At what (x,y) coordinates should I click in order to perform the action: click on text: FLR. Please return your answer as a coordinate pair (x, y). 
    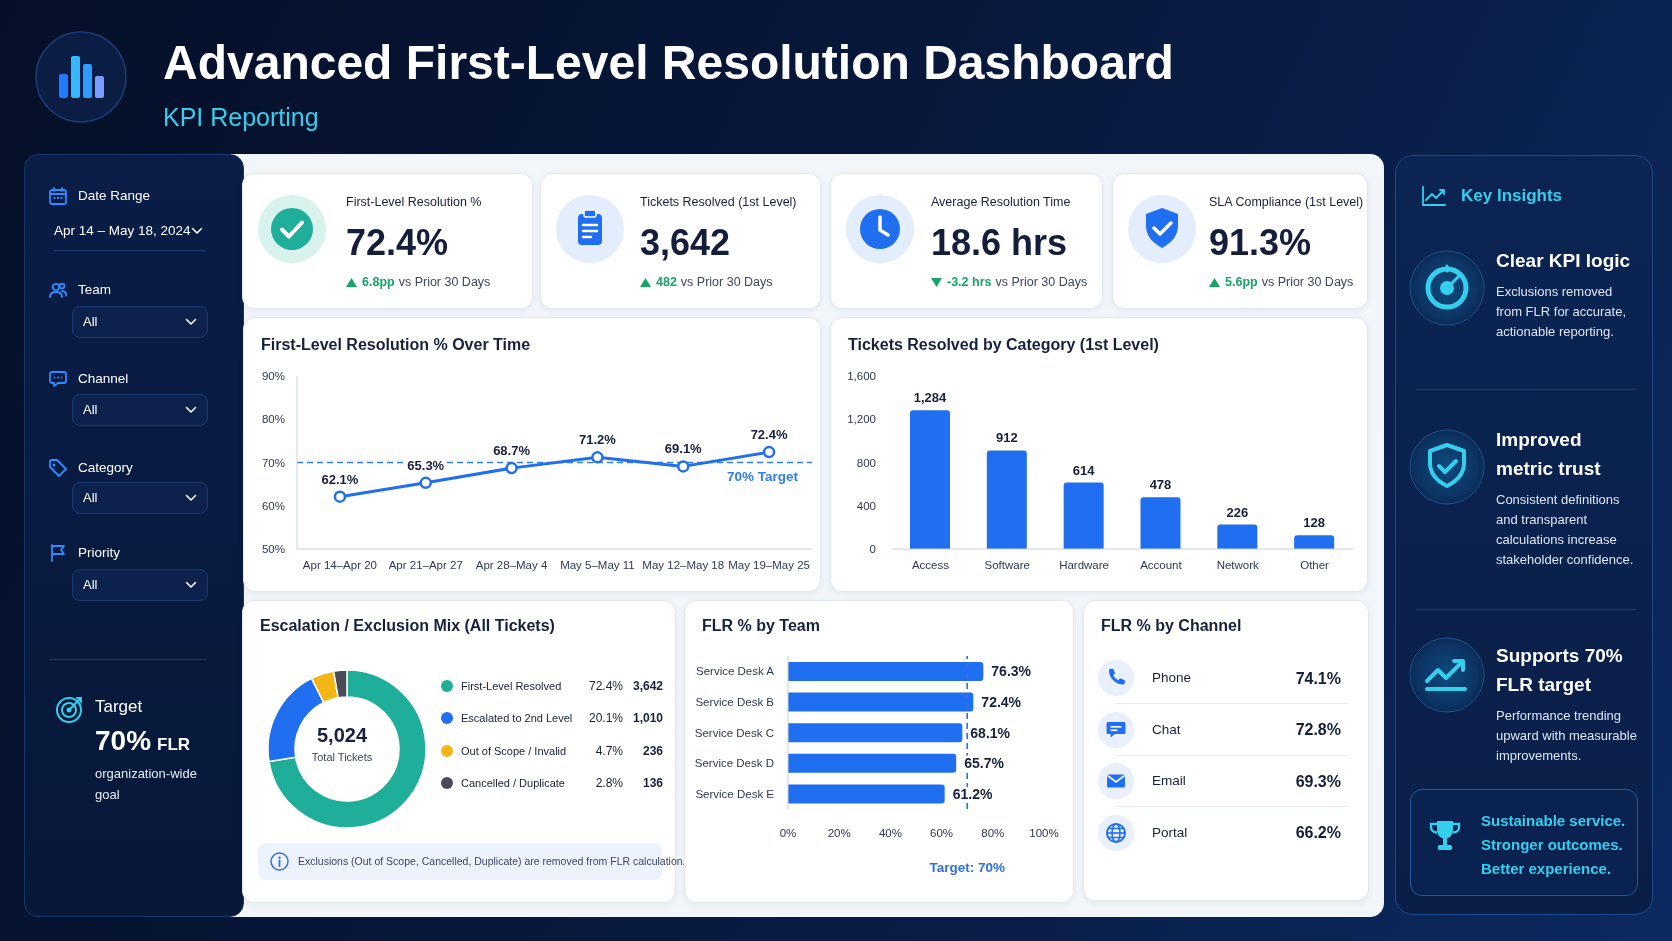
    Looking at the image, I should click on (174, 744).